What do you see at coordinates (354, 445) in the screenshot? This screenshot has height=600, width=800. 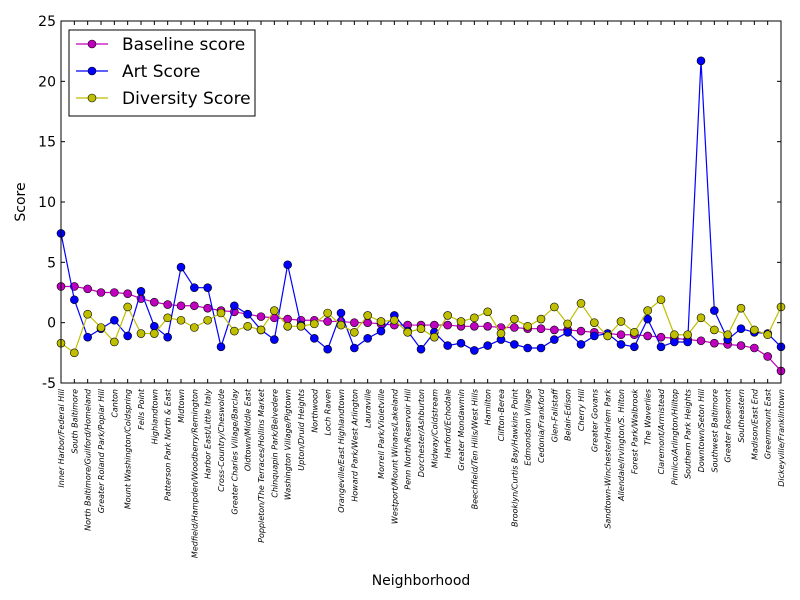 I see `x-tick-label: Howard Park/West Arlington` at bounding box center [354, 445].